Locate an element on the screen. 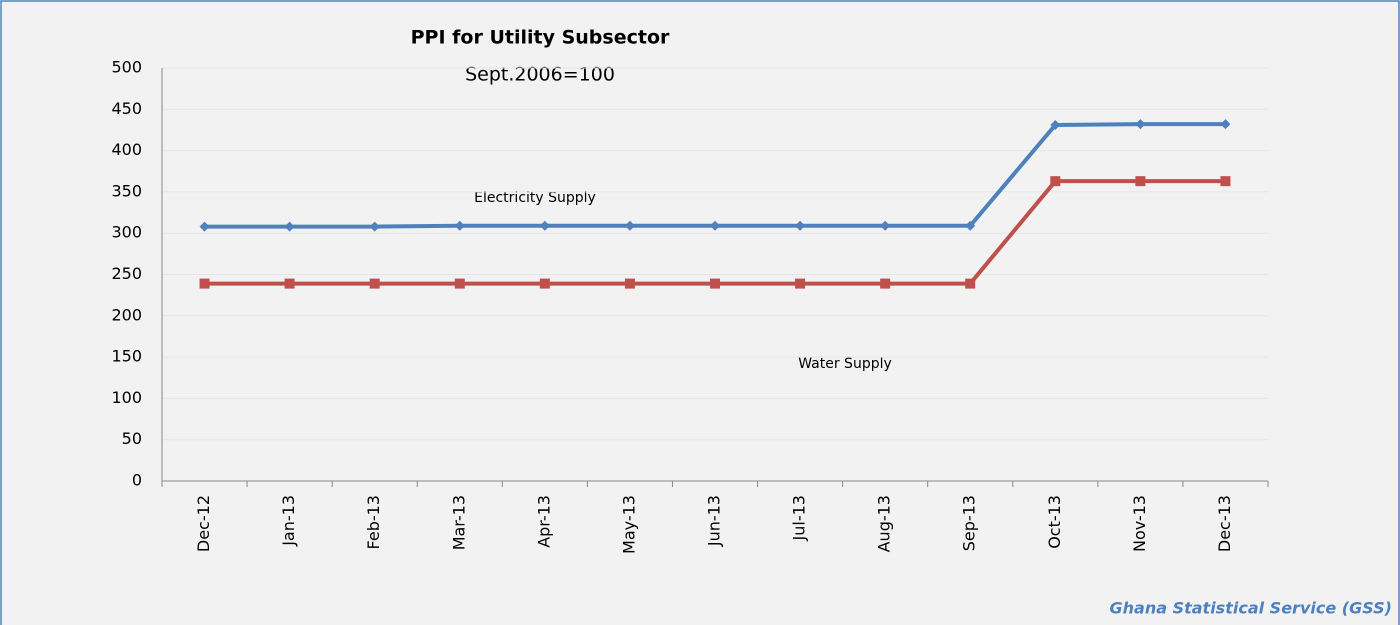 This screenshot has height=625, width=1400. y-tick-label: 50 is located at coordinates (132, 438).